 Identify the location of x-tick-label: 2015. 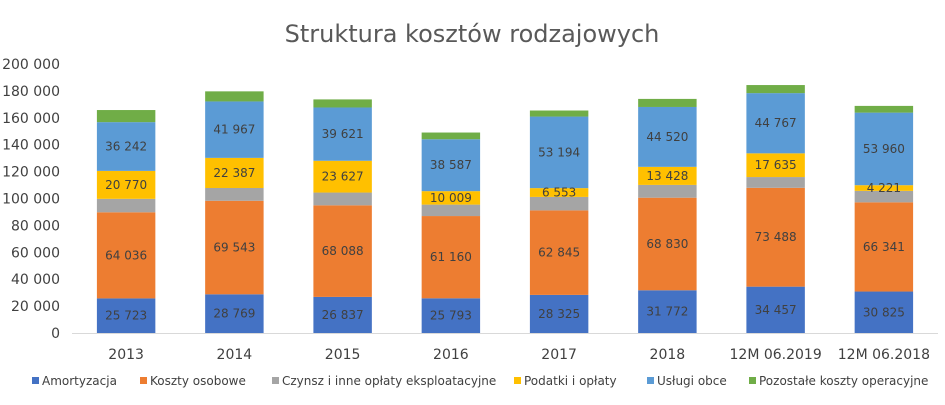
(343, 355).